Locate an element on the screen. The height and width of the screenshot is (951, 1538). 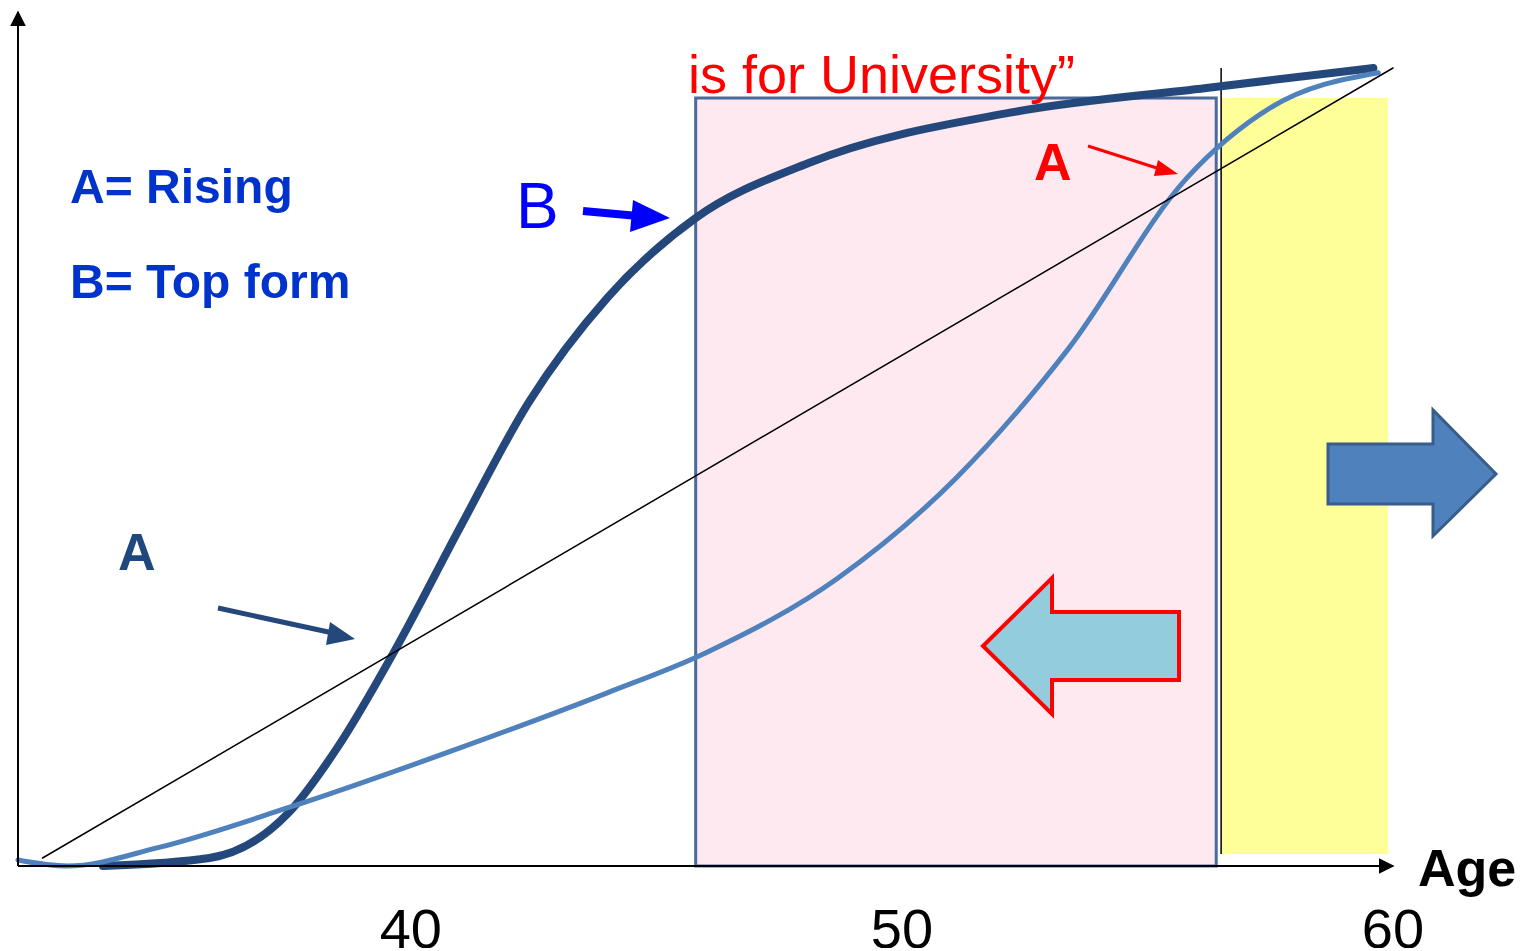
annotation: B is located at coordinates (537, 206).